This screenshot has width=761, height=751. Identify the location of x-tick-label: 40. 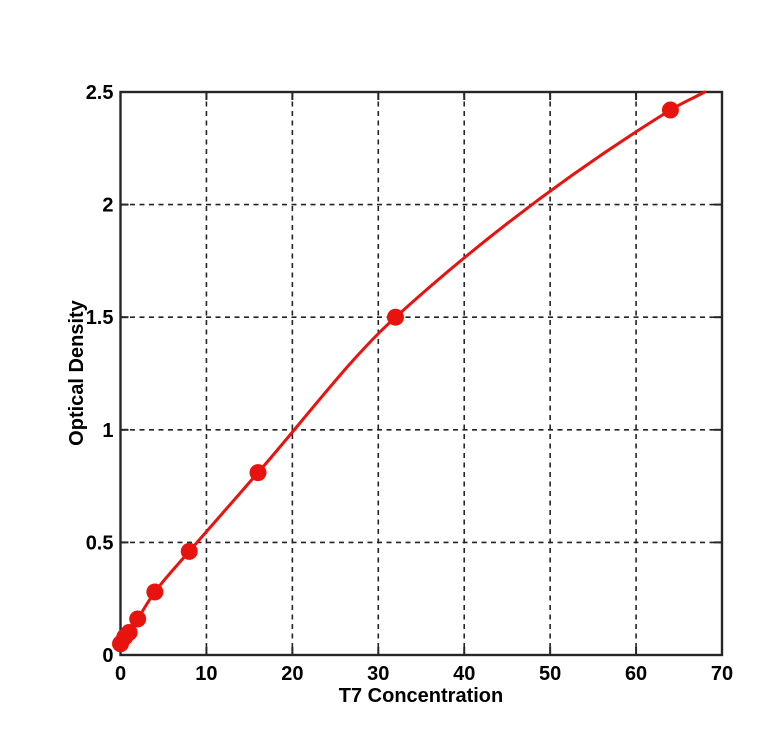
(464, 674).